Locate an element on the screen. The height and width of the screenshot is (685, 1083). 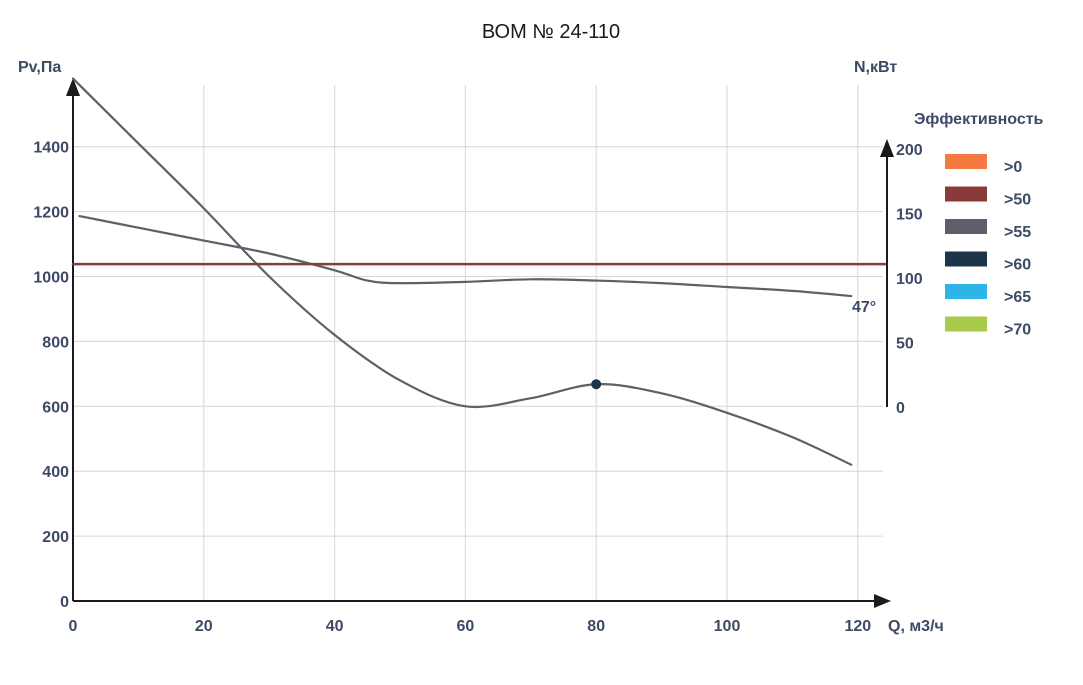
y-tick-label: 1400 is located at coordinates (51, 148).